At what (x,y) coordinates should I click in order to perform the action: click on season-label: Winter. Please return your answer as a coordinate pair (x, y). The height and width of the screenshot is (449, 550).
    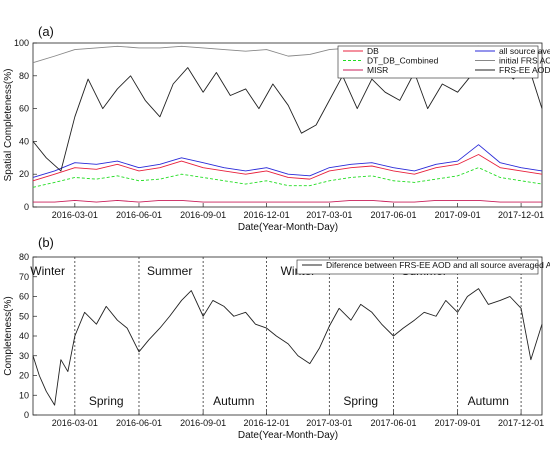
    Looking at the image, I should click on (47, 271).